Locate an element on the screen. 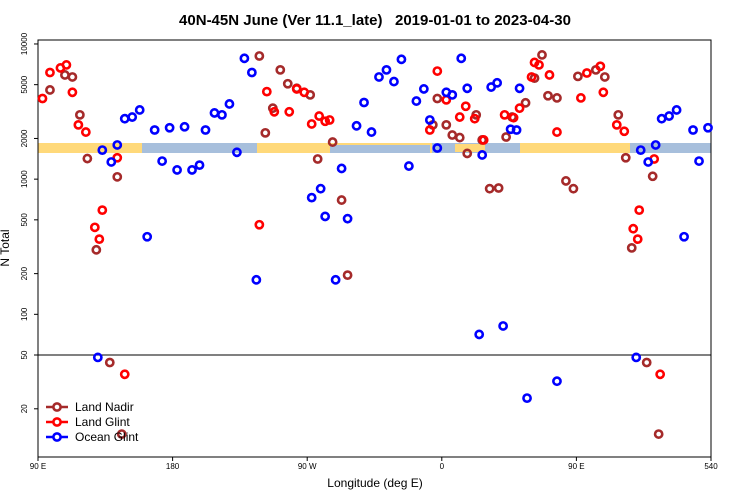 The height and width of the screenshot is (500, 750). x-tick-label: 90 W is located at coordinates (307, 466).